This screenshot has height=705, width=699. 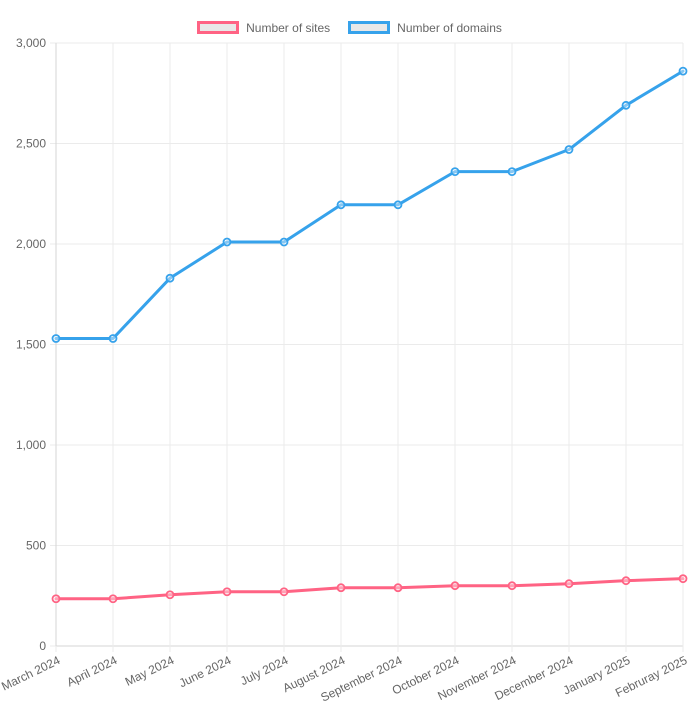 I want to click on legend-item-domains: Number of domains, so click(x=425, y=27).